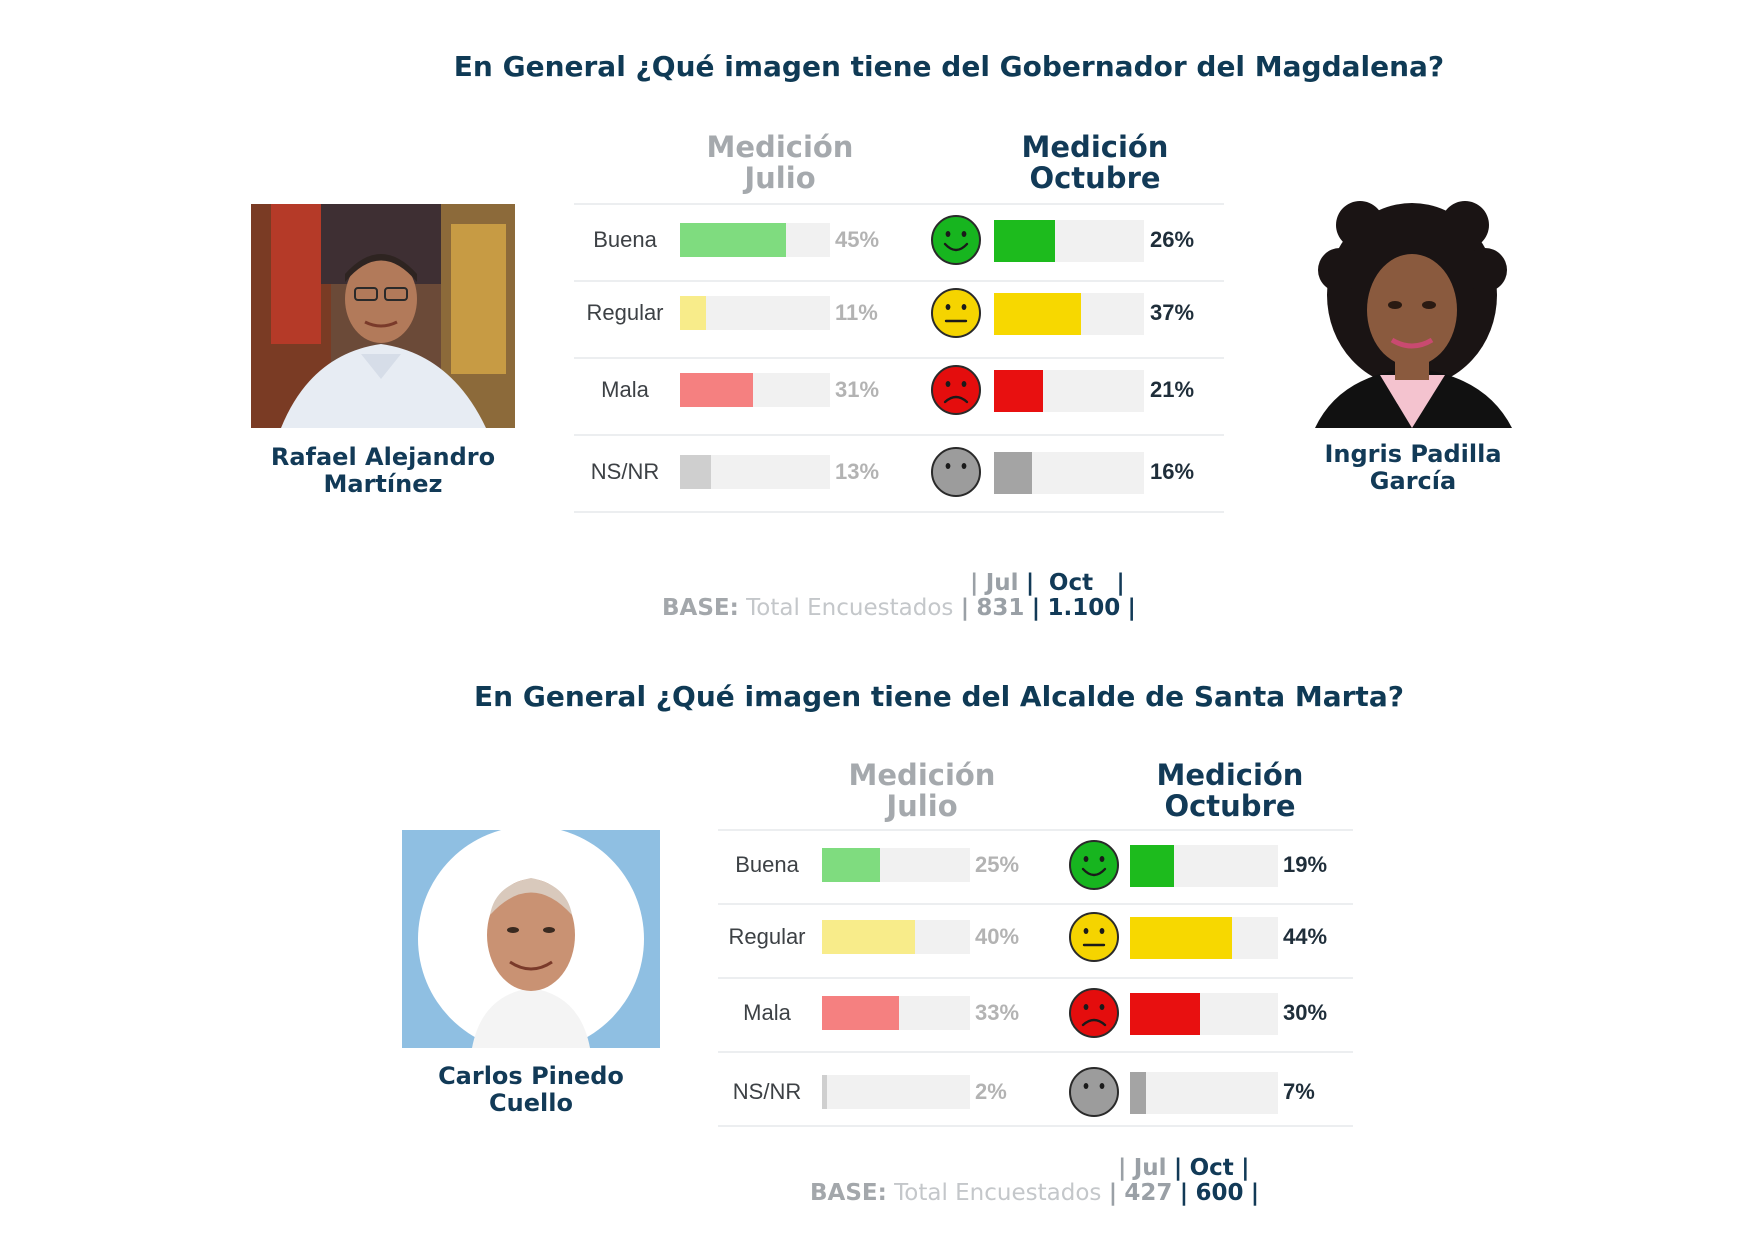  I want to click on panel-2-col-oct-header: Medición Octubre, so click(1230, 790).